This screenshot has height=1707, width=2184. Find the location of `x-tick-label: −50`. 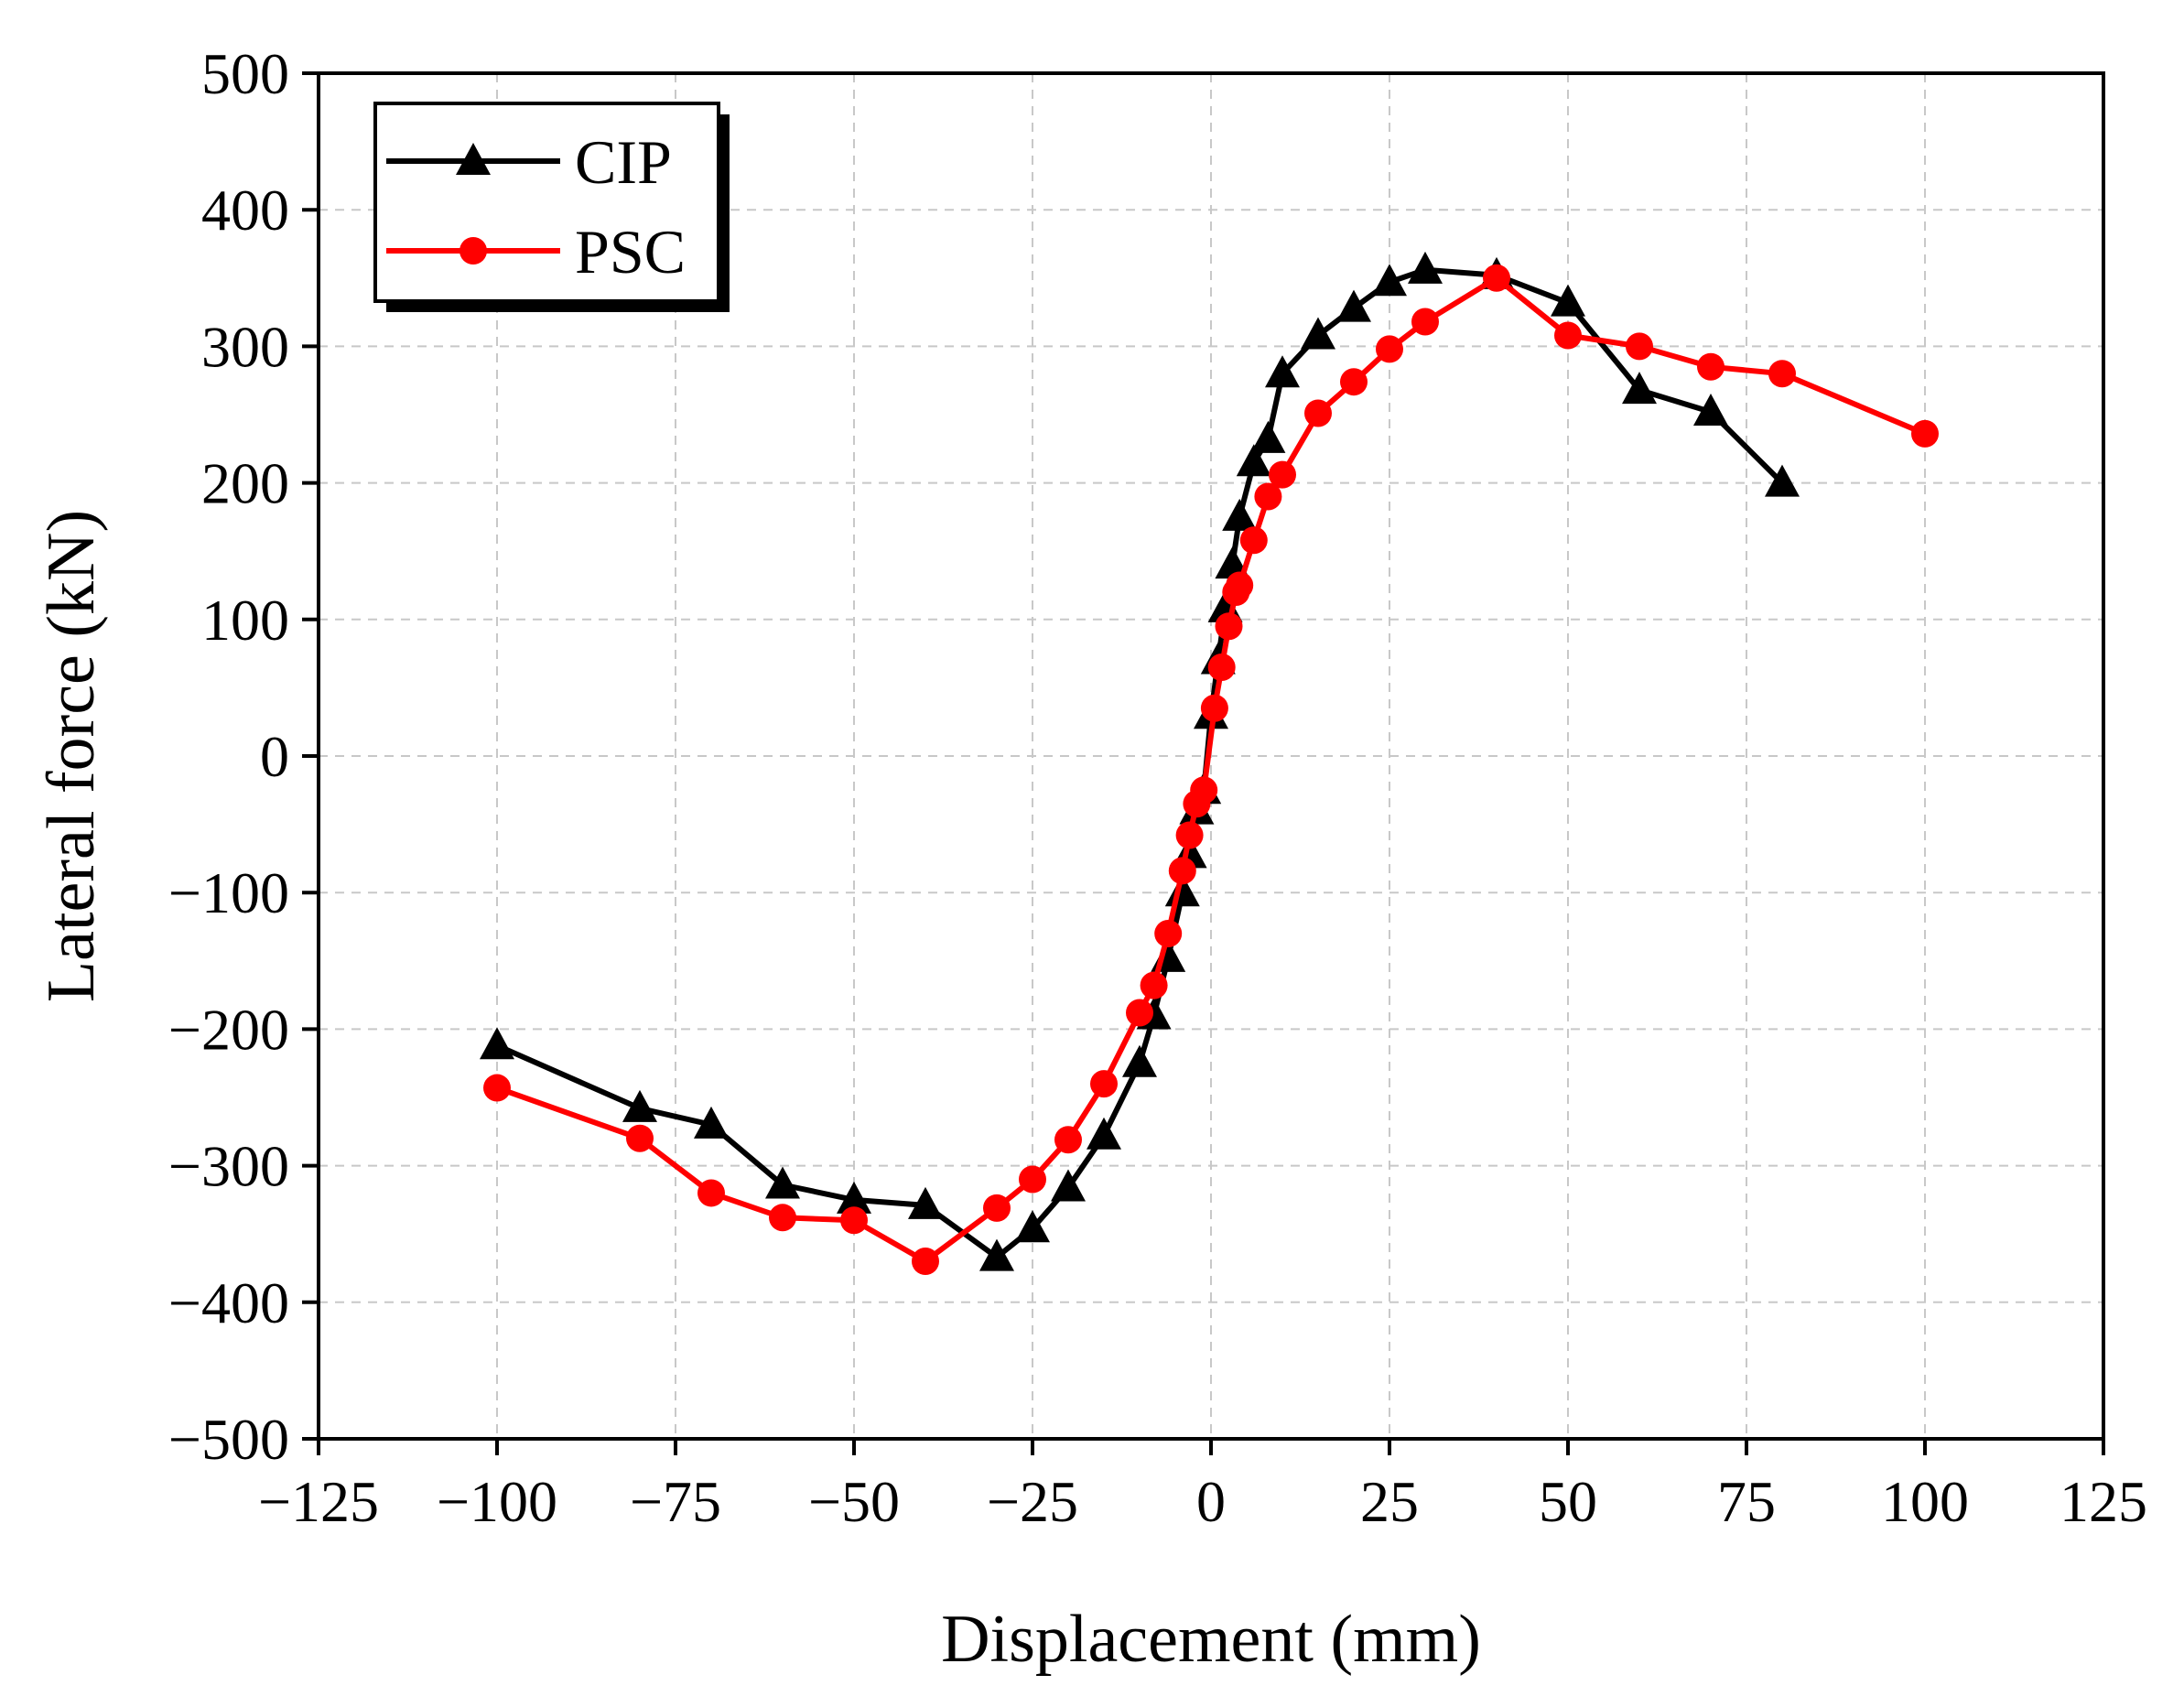

x-tick-label: −50 is located at coordinates (854, 1501).